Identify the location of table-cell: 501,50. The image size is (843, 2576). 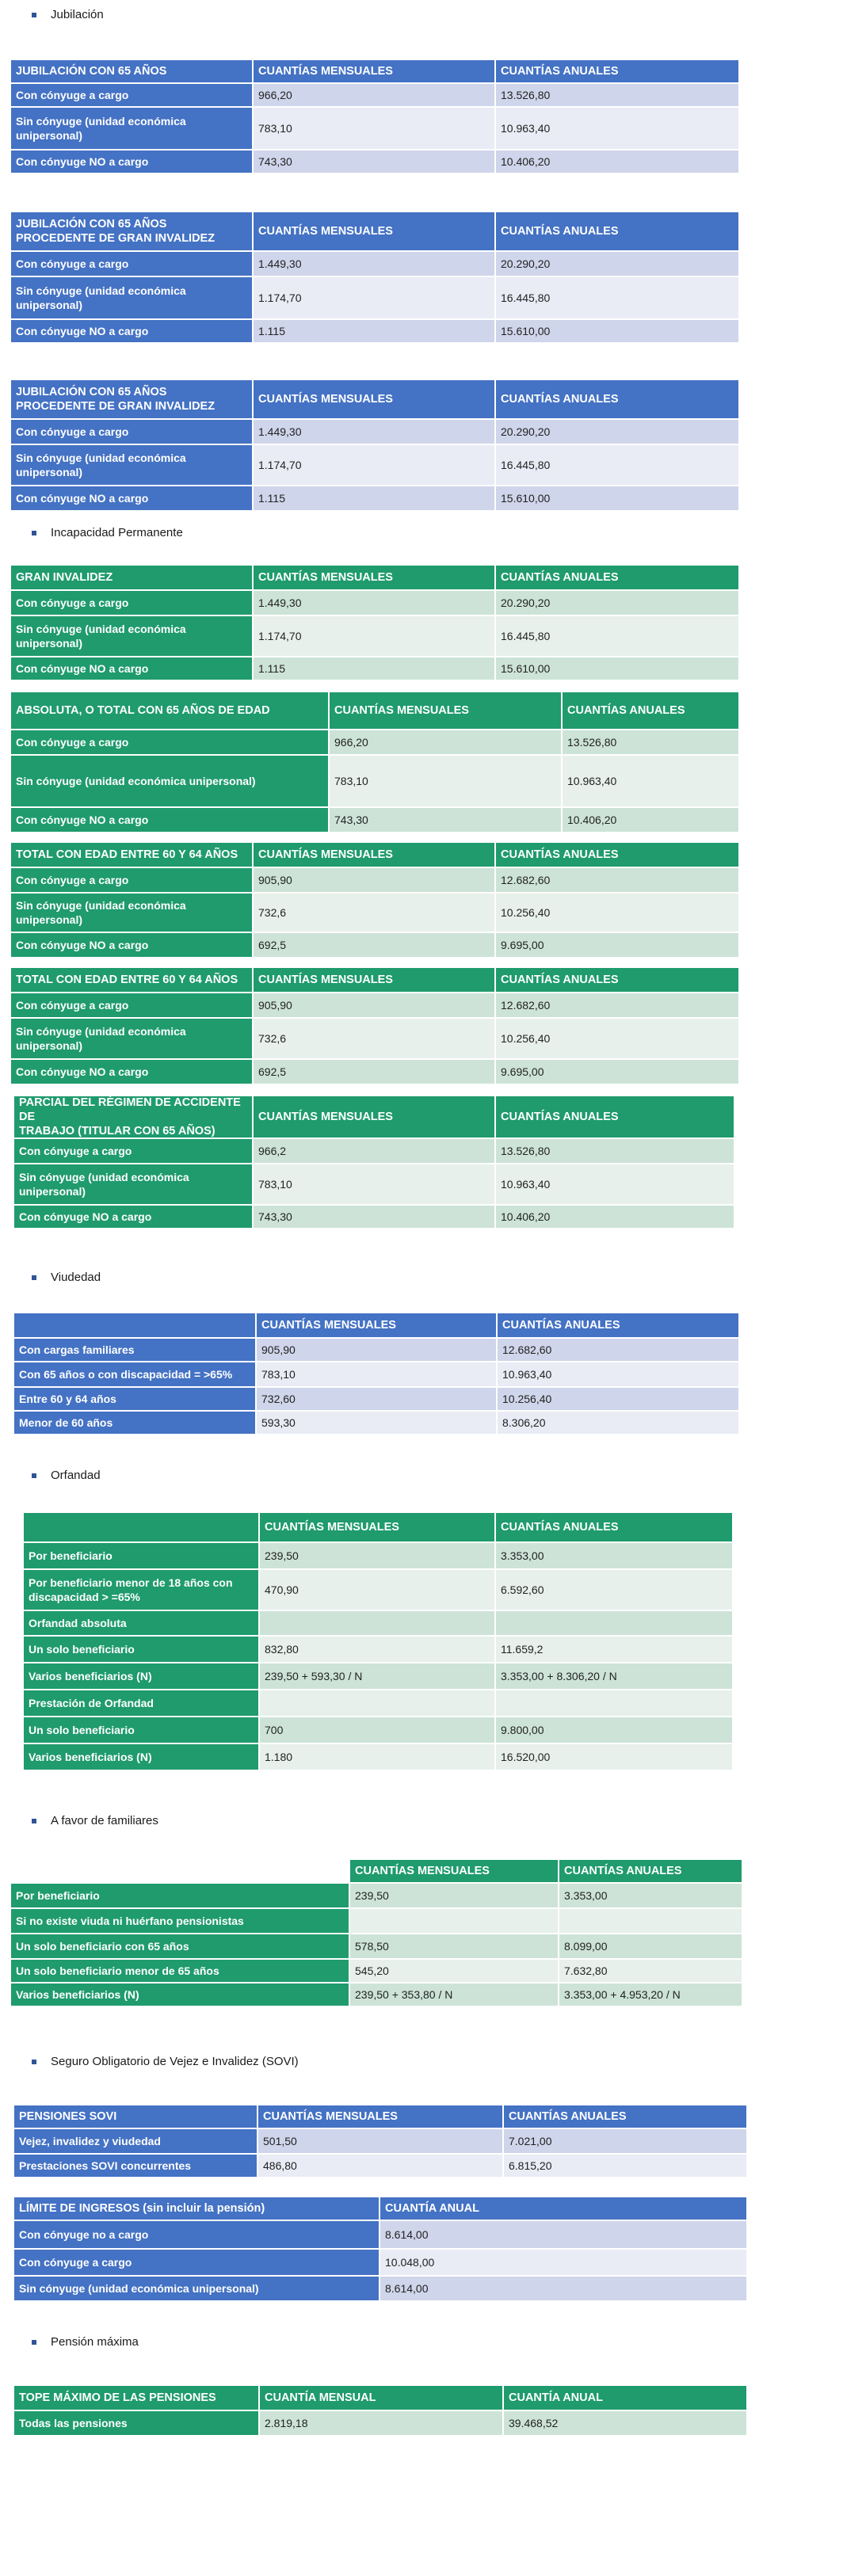
(381, 2142).